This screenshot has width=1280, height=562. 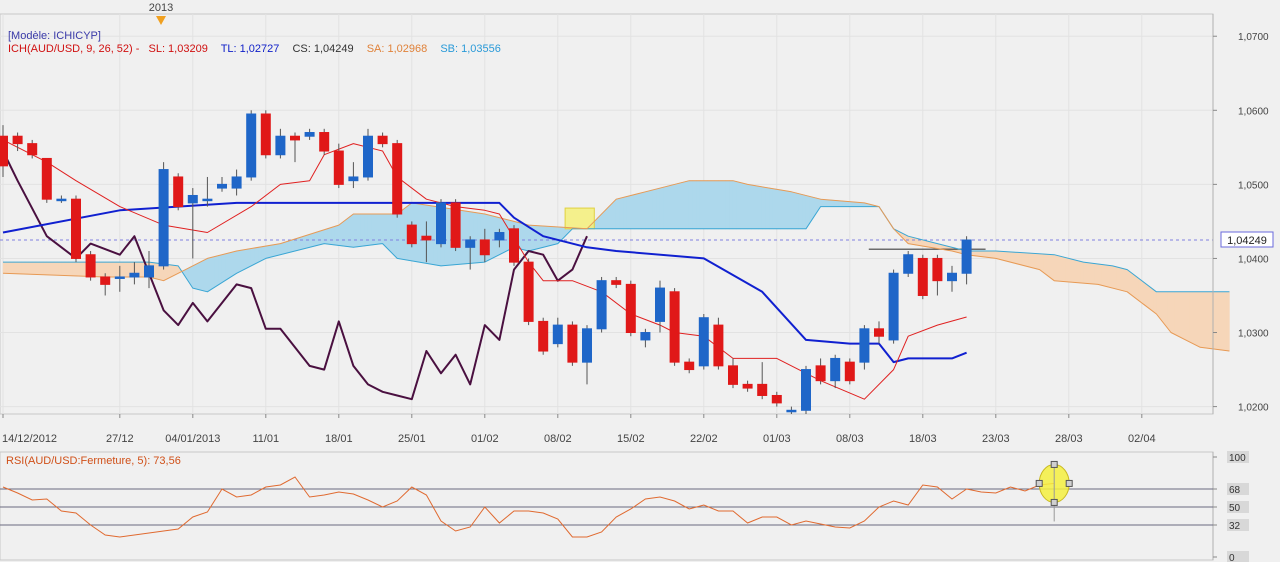 What do you see at coordinates (923, 439) in the screenshot?
I see `time-tick-label: 18/03` at bounding box center [923, 439].